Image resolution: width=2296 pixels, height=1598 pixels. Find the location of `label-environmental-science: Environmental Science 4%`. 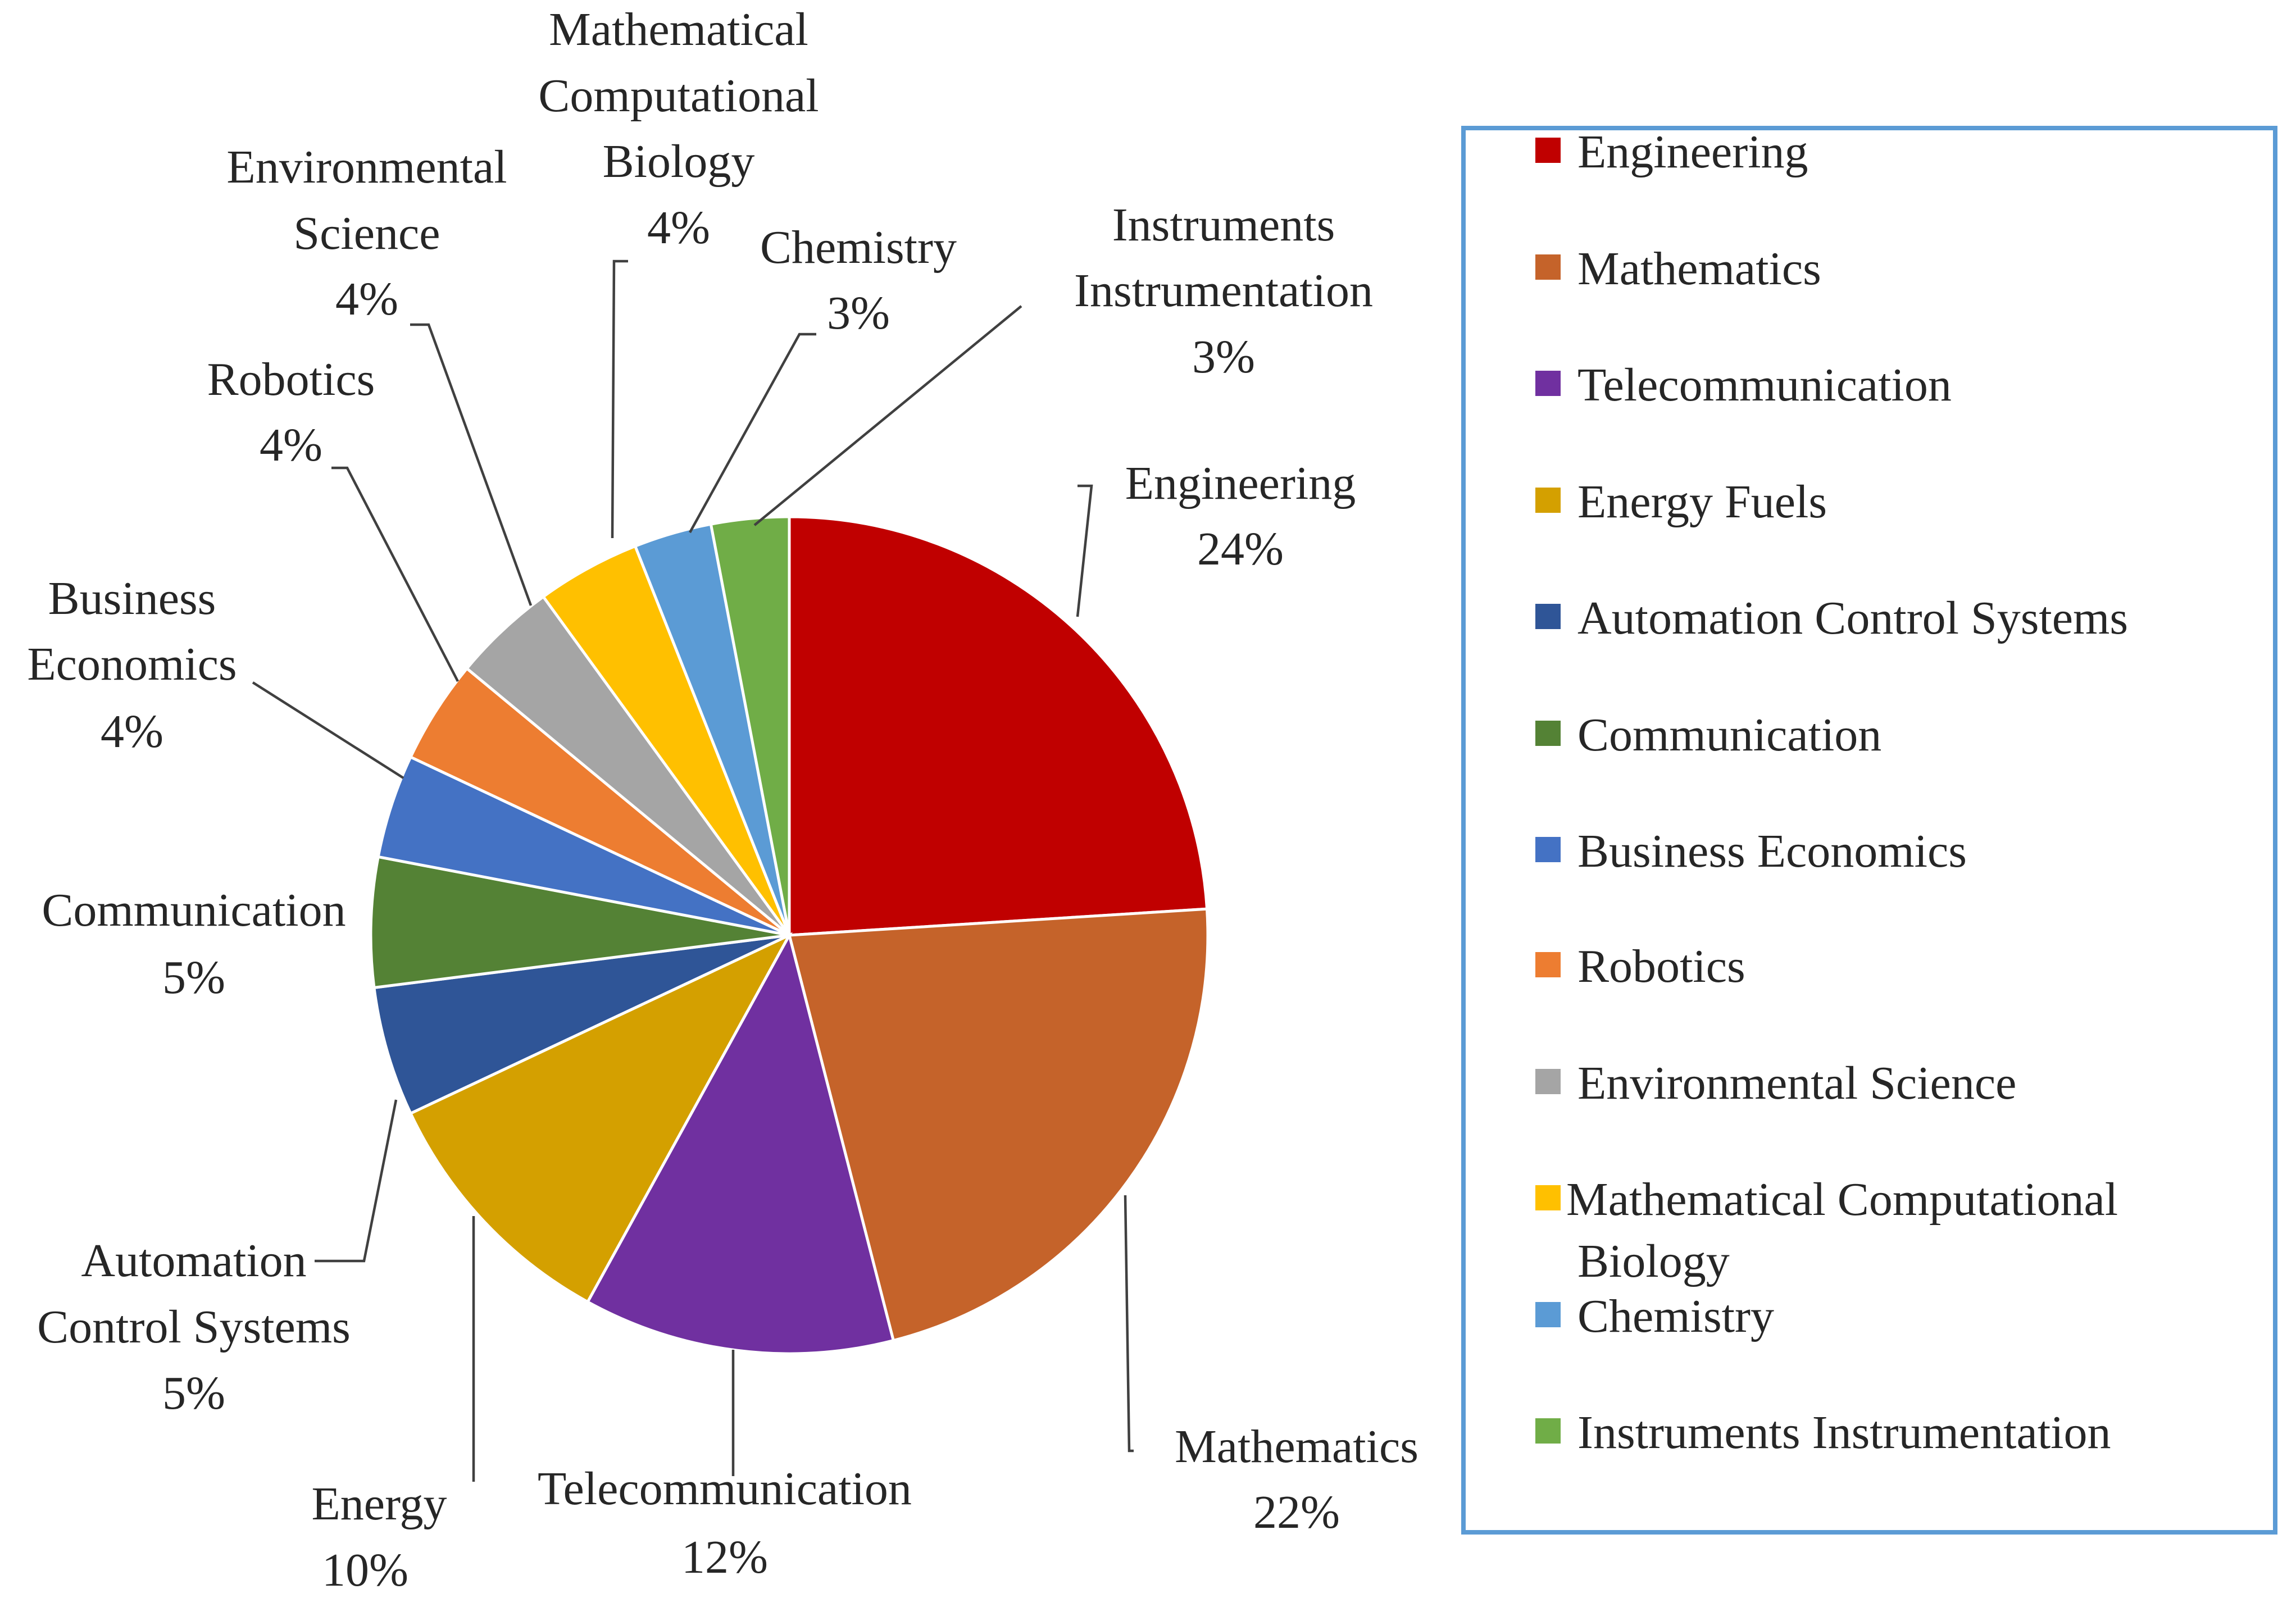

label-environmental-science: Environmental Science 4% is located at coordinates (366, 233).